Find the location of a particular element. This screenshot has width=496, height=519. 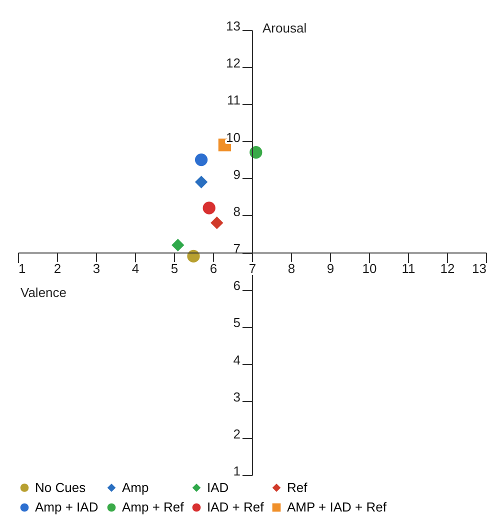

x-tick-label: 6 is located at coordinates (214, 268).